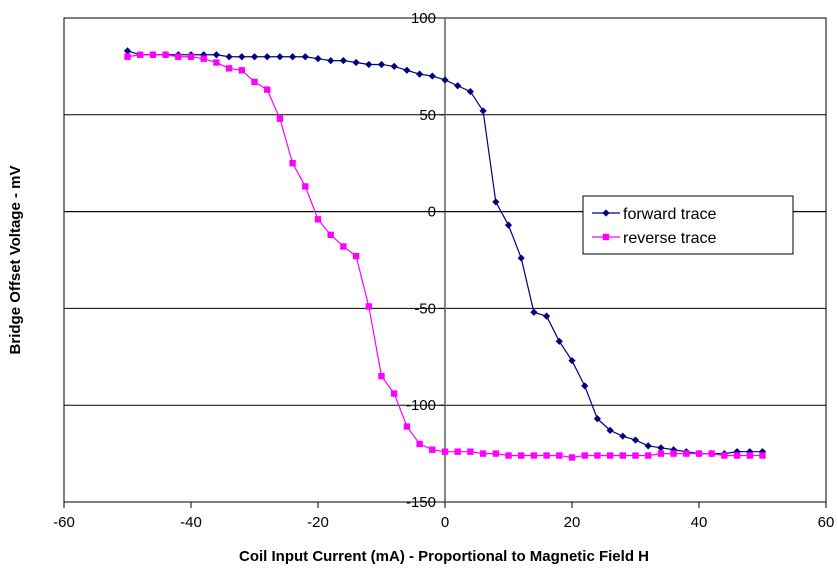  What do you see at coordinates (421, 502) in the screenshot?
I see `y-tick-label: -150` at bounding box center [421, 502].